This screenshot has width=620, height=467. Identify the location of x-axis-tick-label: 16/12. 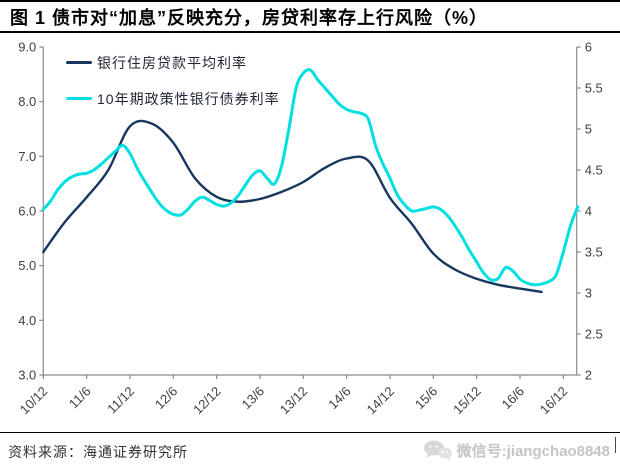
(554, 401).